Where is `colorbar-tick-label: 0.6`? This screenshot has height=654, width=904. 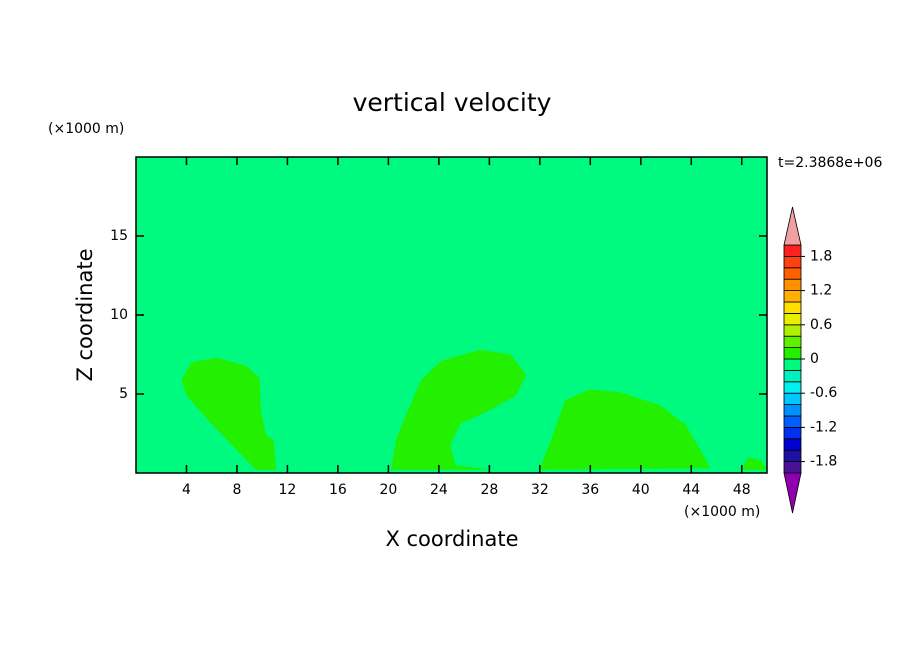 colorbar-tick-label: 0.6 is located at coordinates (821, 325).